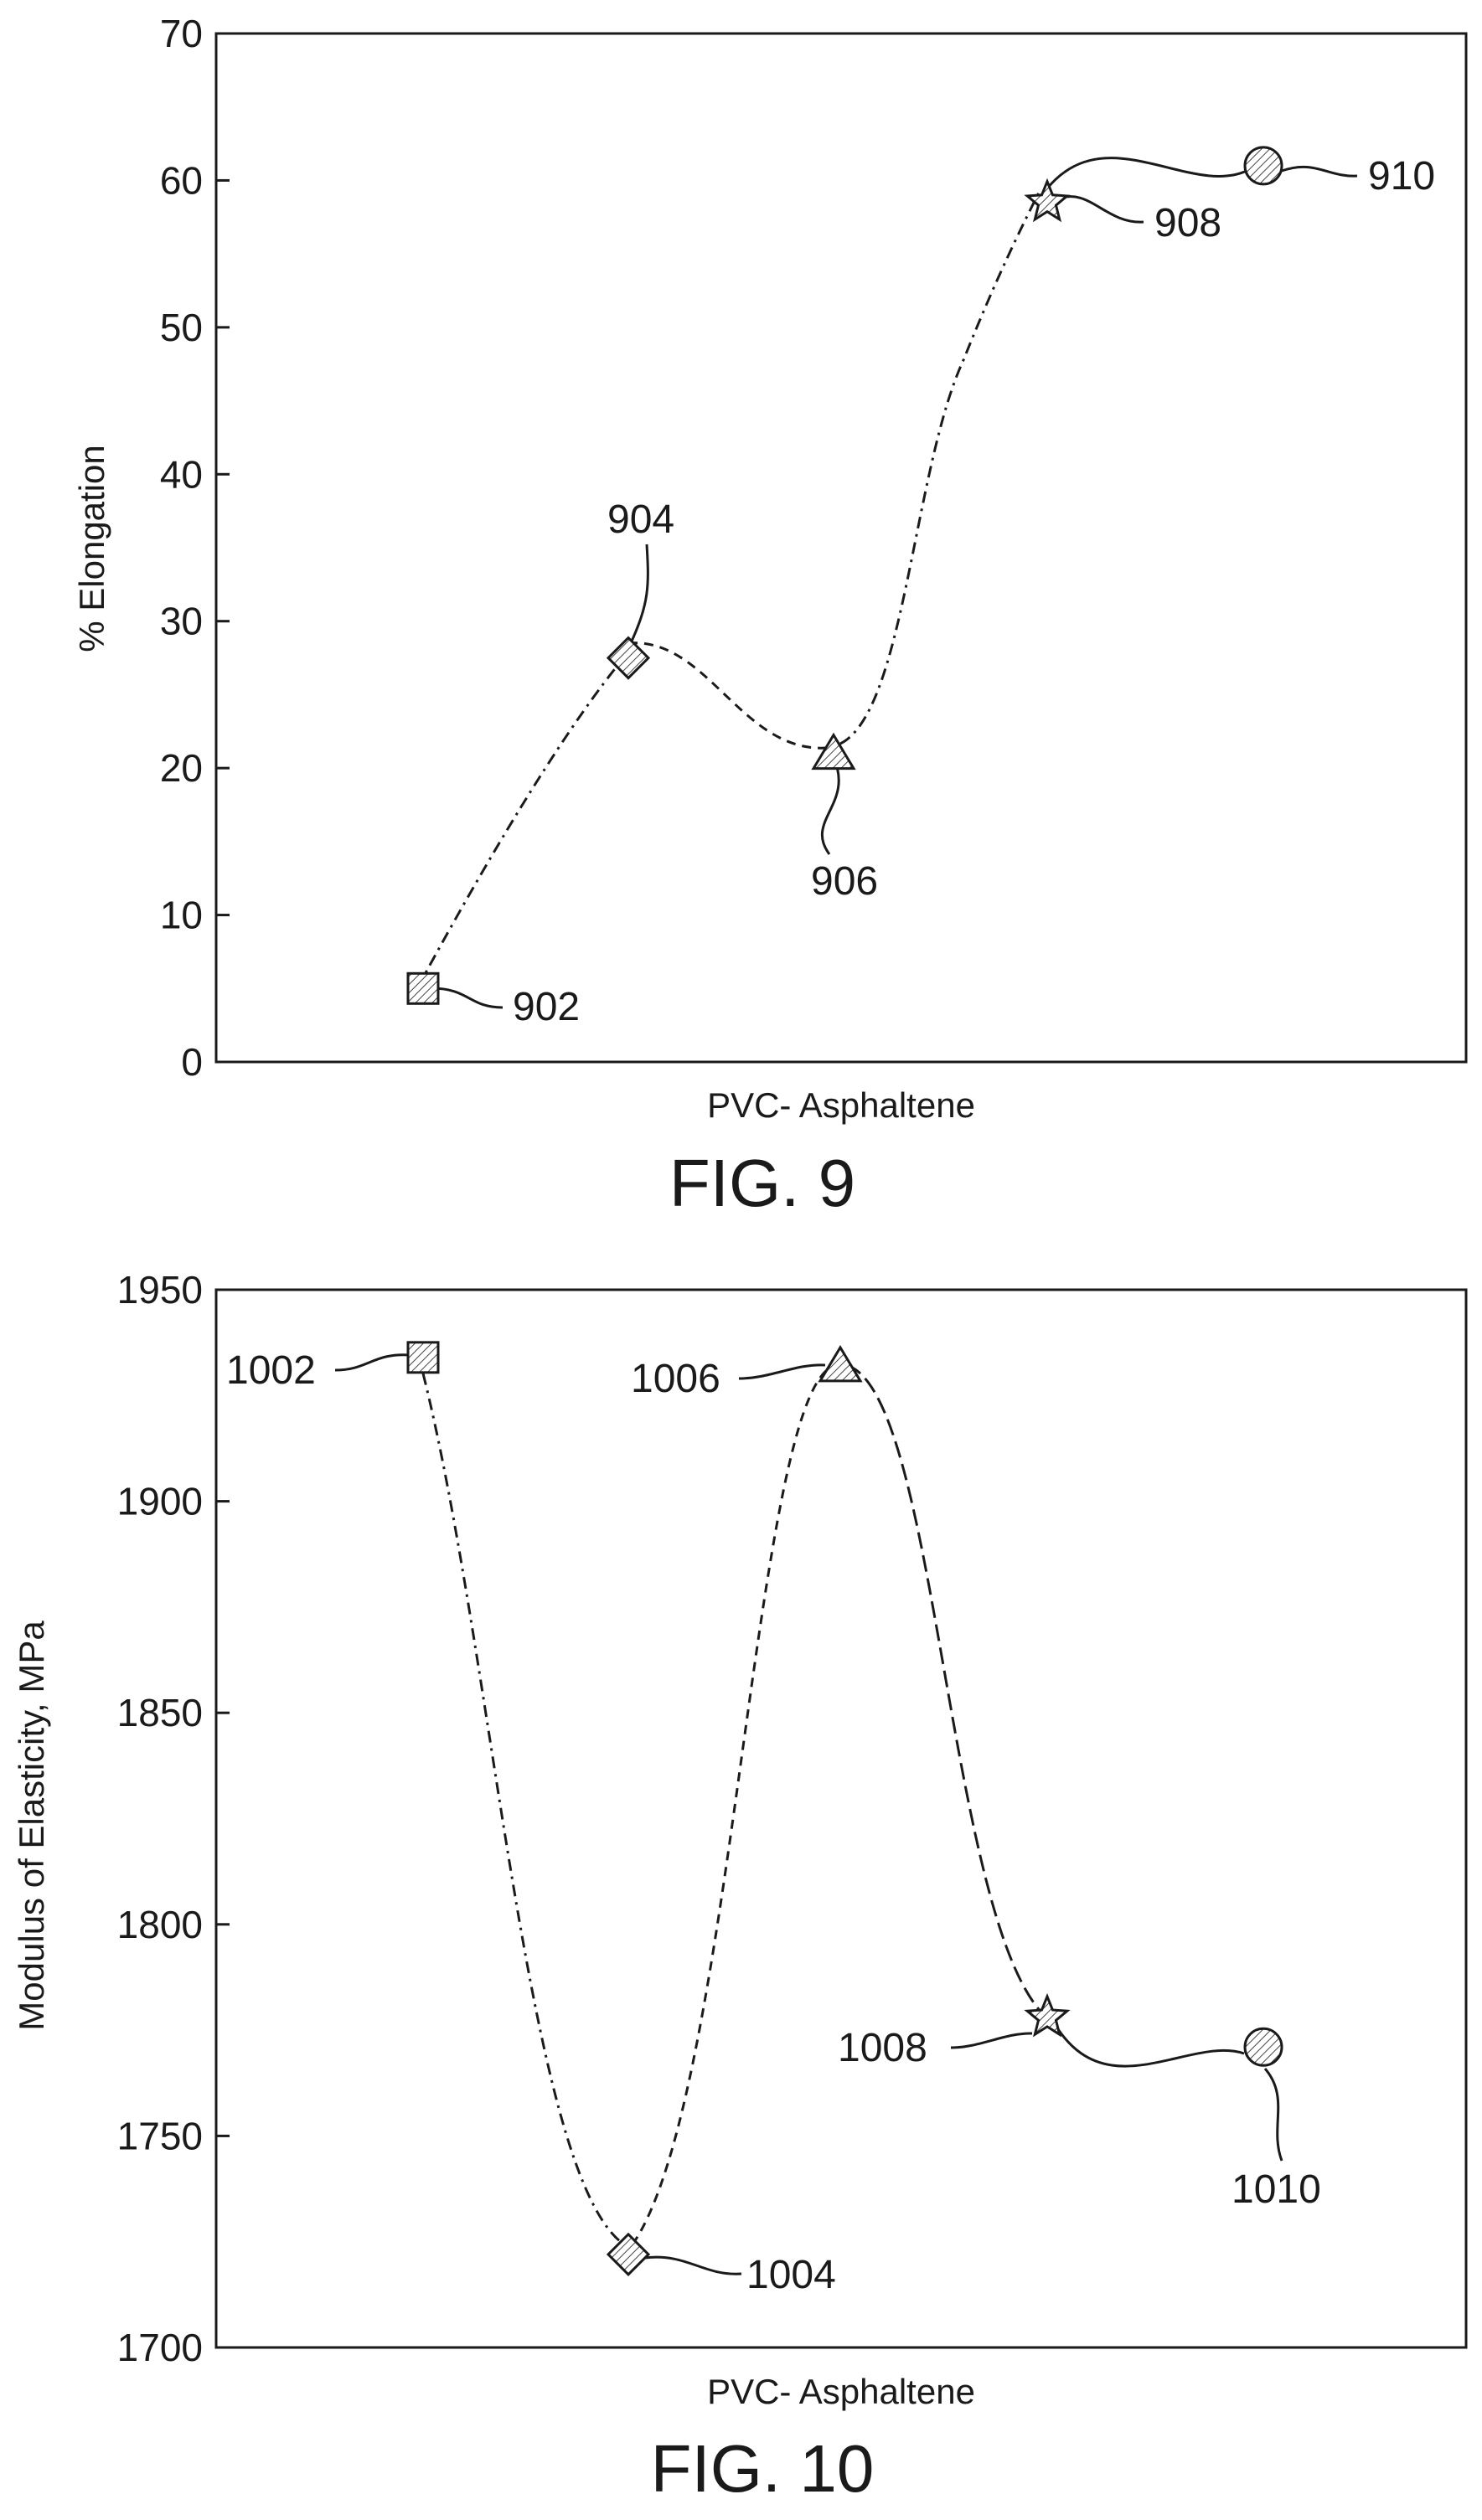 The height and width of the screenshot is (2520, 1482). I want to click on figure-caption: FIG. 10, so click(763, 2468).